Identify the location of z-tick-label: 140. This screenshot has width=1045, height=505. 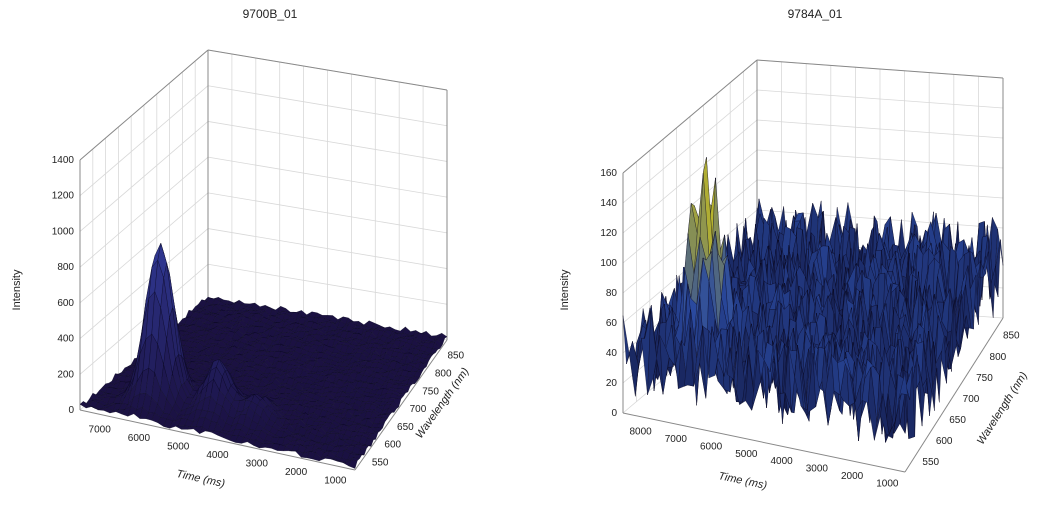
(608, 203).